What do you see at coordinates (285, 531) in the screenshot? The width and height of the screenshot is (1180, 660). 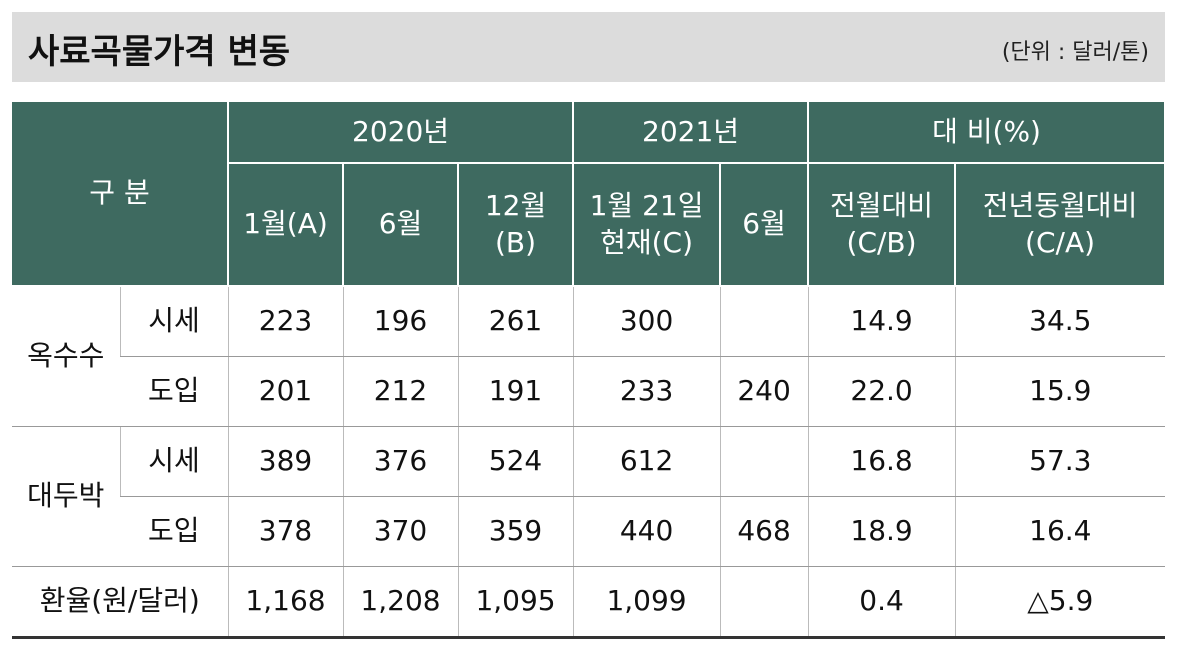 I see `value-cell: 378` at bounding box center [285, 531].